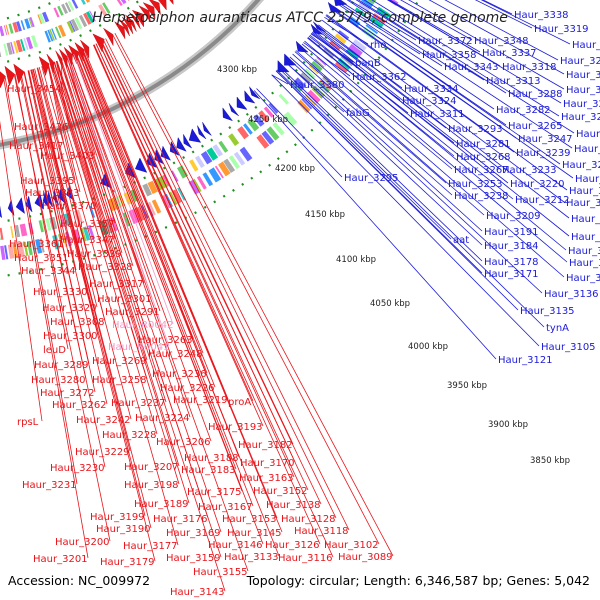 This screenshot has width=600, height=600. I want to click on gene-label-blue: Haur_3267, so click(481, 170).